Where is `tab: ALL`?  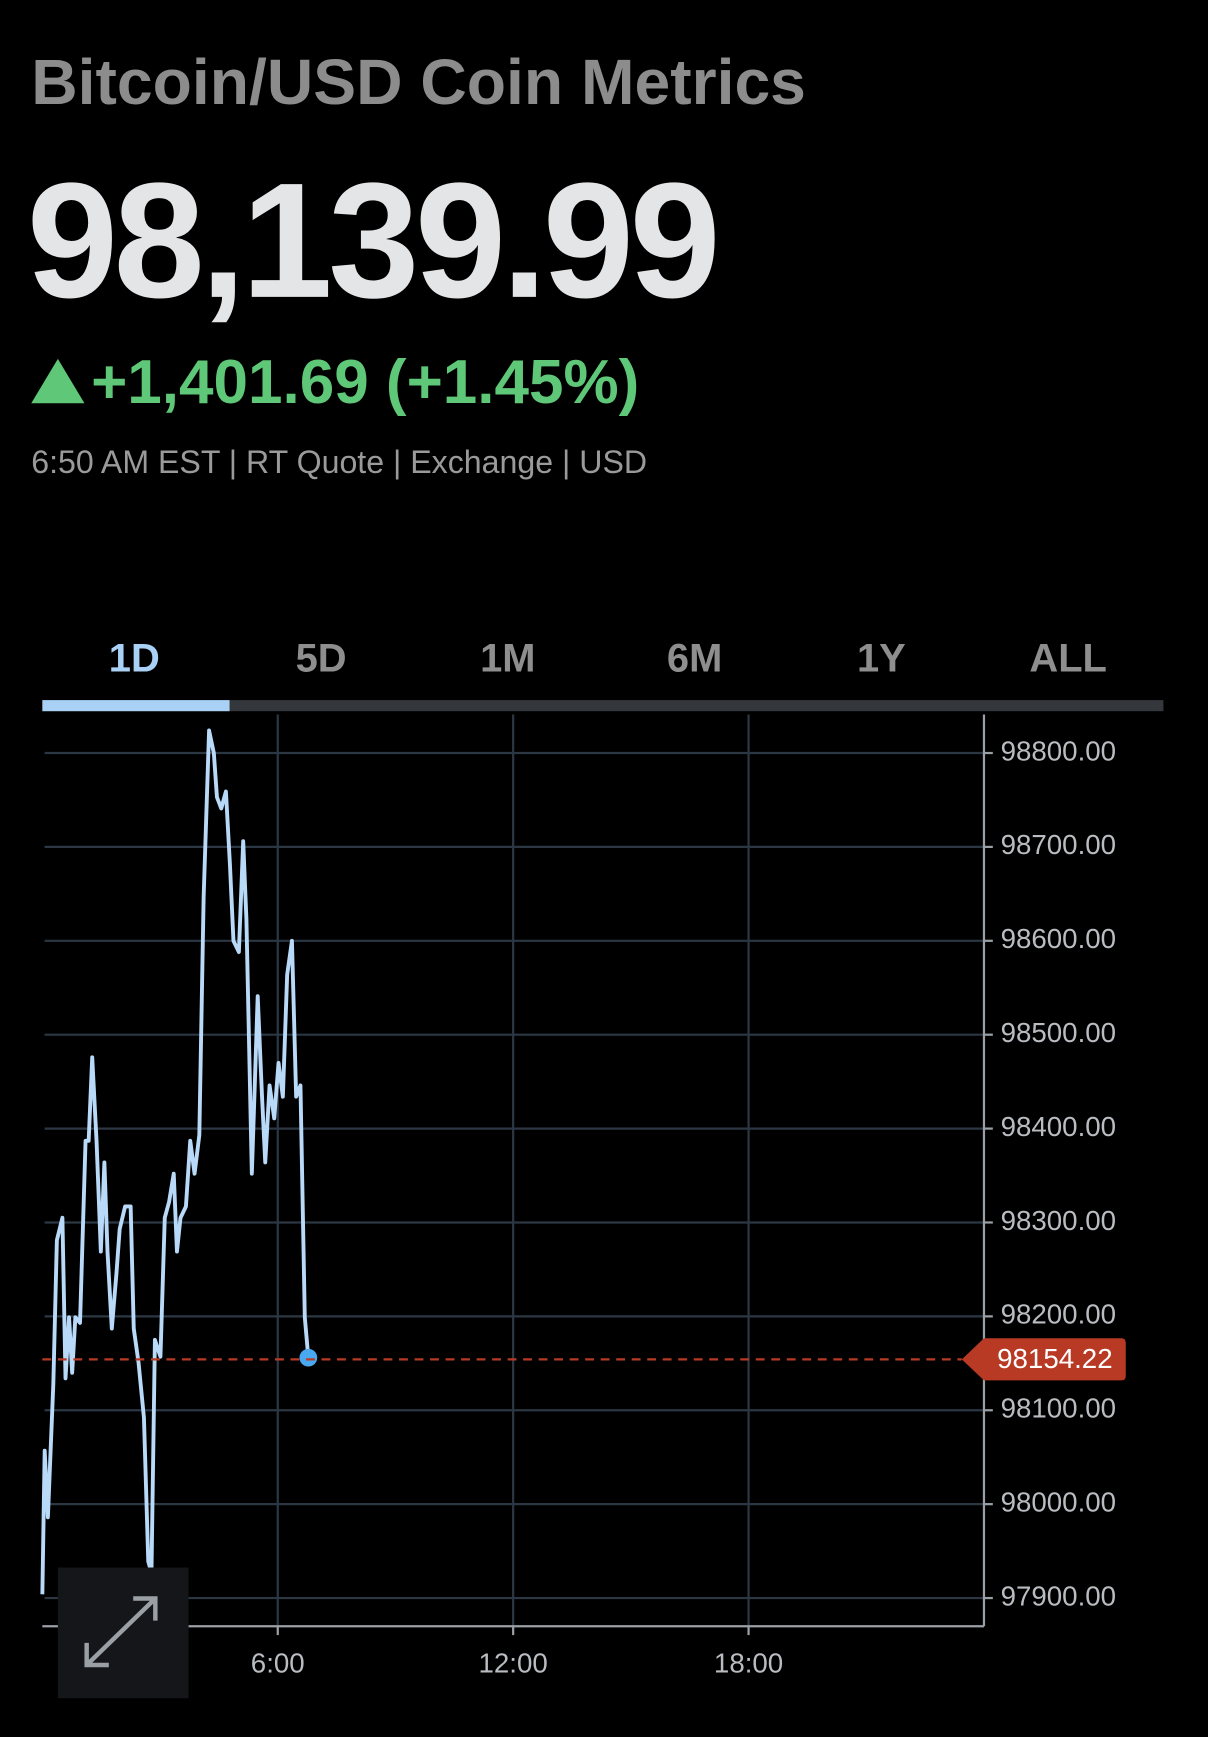 tab: ALL is located at coordinates (1068, 658).